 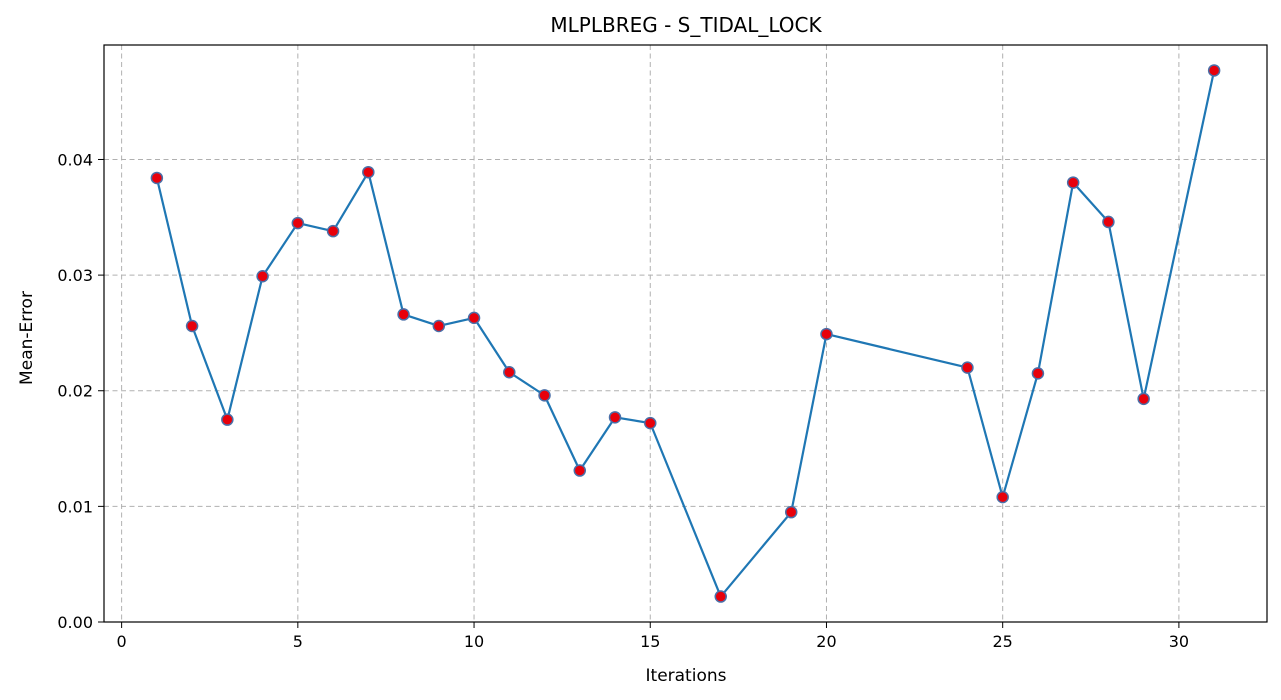 I want to click on chart-title: MLPLBREG - S_TIDAL_LOCK, so click(x=686, y=25).